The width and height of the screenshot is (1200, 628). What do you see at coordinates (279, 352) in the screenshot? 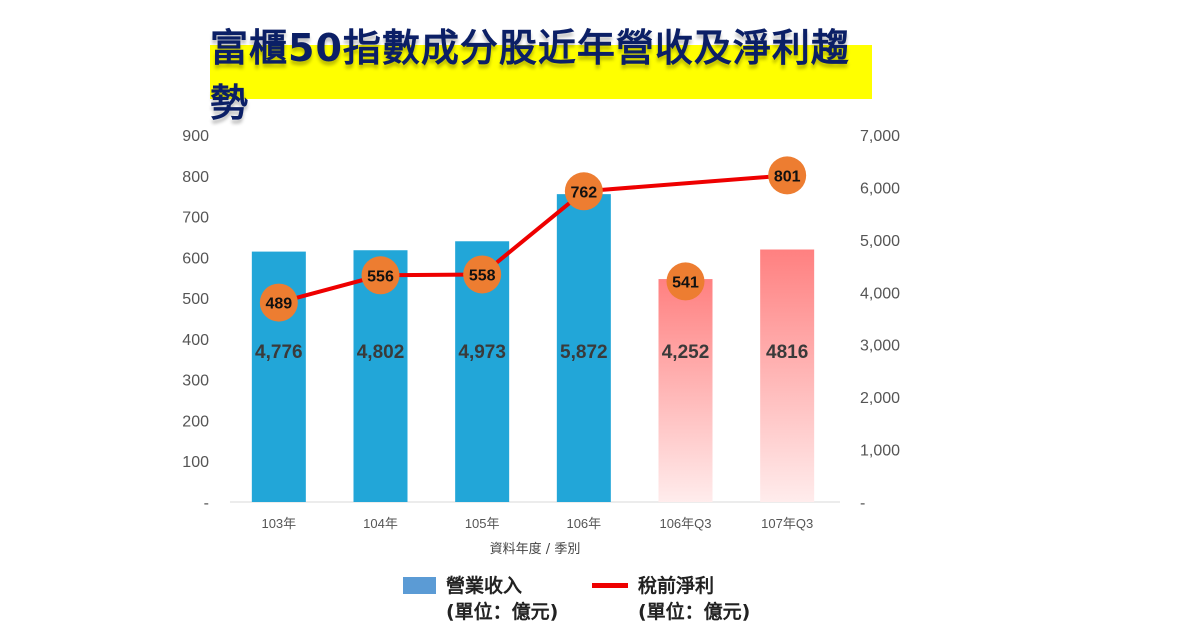
I see `bar-label: 4,776` at bounding box center [279, 352].